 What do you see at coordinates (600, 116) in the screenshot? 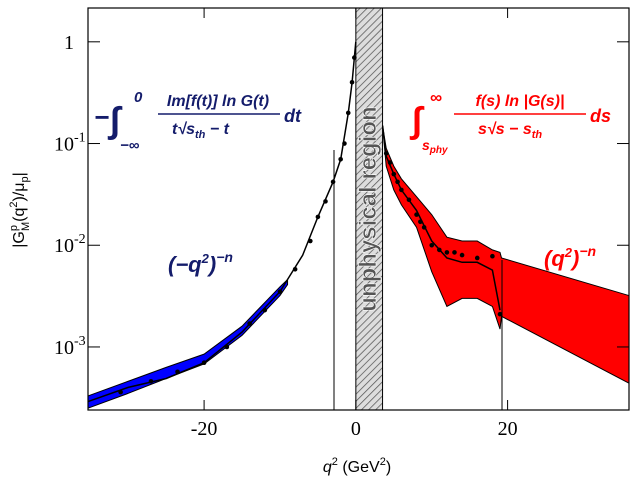
I see `formula-part: ds` at bounding box center [600, 116].